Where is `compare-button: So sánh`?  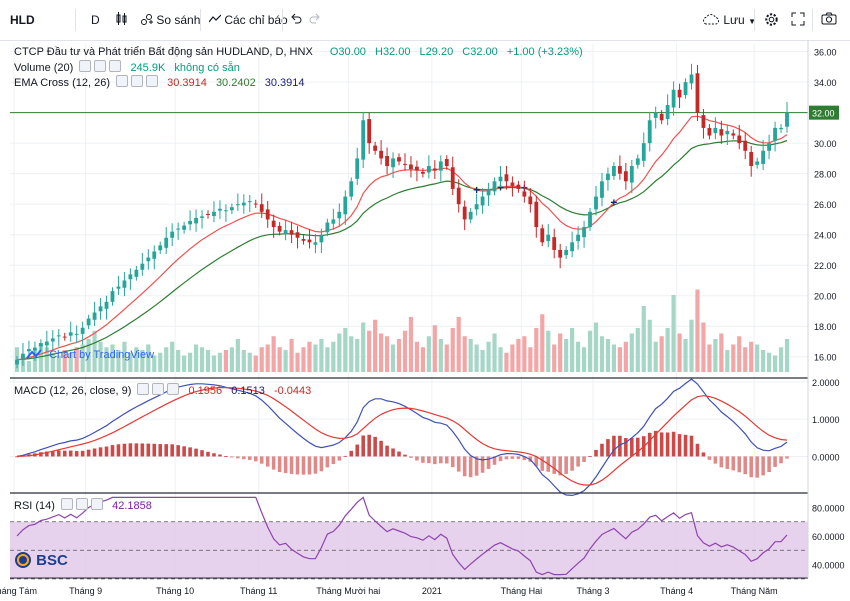
compare-button: So sánh is located at coordinates (170, 20).